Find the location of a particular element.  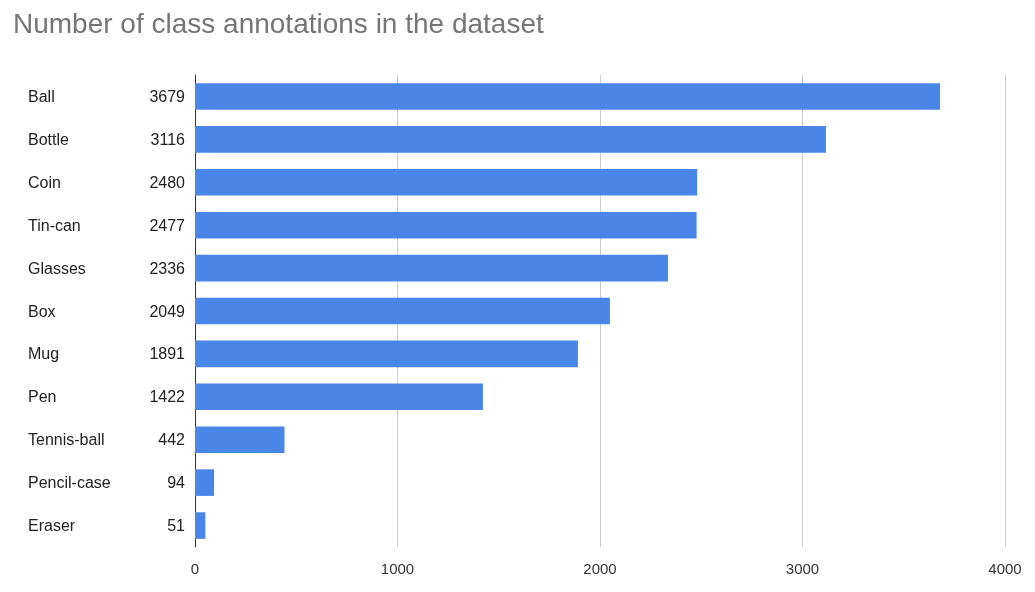

y-tick-label: Bottle is located at coordinates (49, 139).